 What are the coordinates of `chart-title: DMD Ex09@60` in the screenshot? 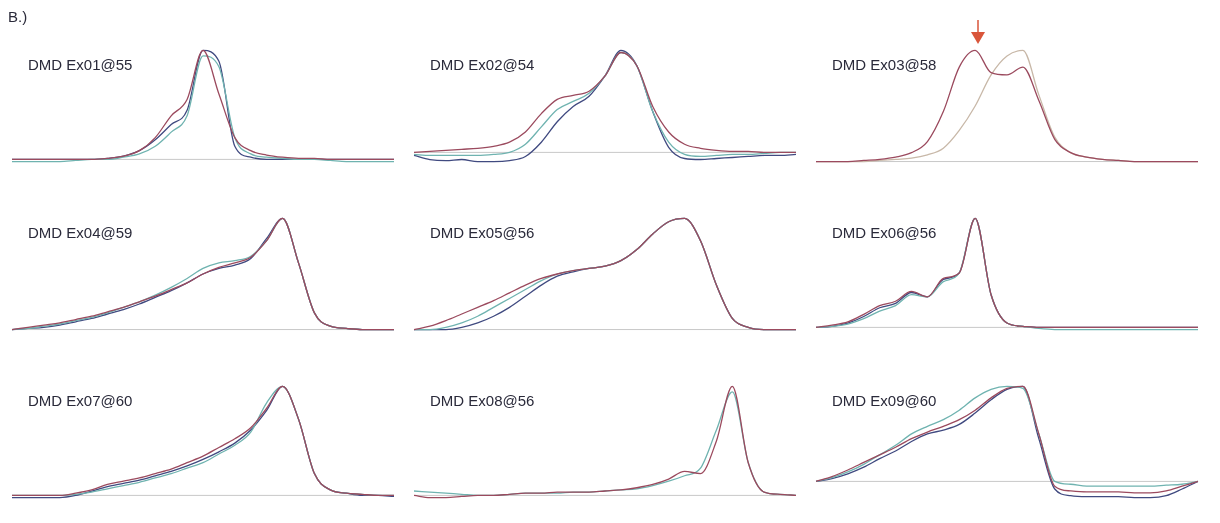 It's located at (884, 400).